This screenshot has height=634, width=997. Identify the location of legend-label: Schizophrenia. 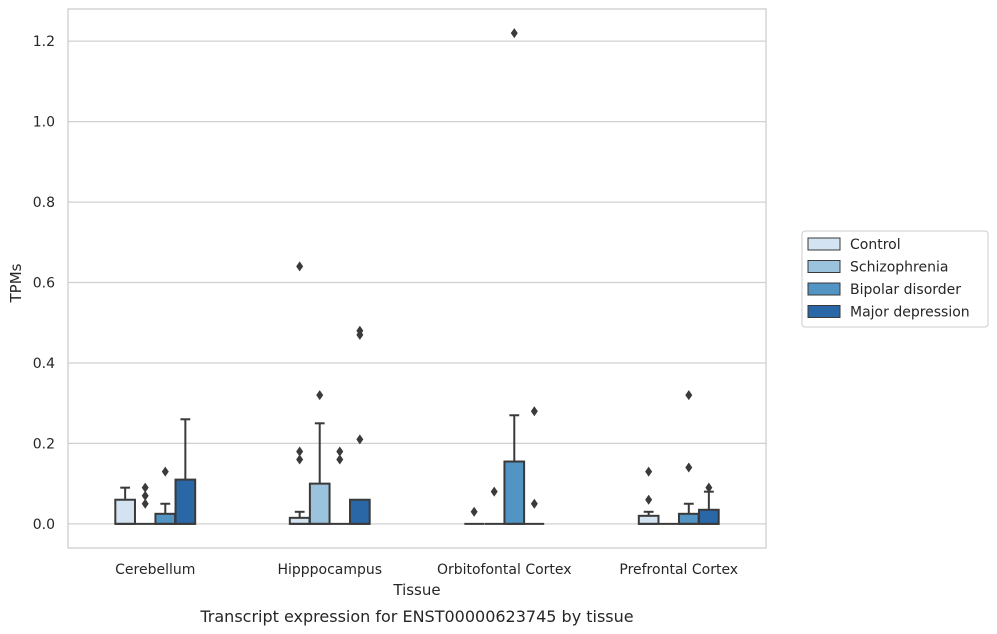
(899, 268).